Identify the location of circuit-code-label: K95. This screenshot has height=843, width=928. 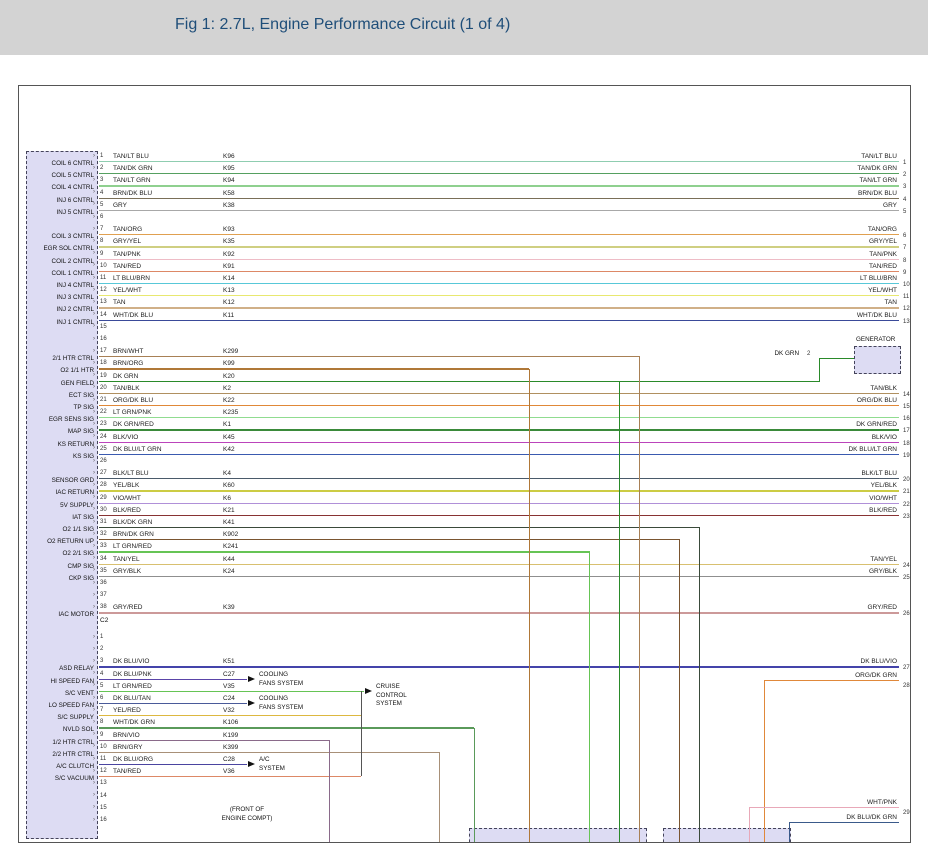
(229, 169).